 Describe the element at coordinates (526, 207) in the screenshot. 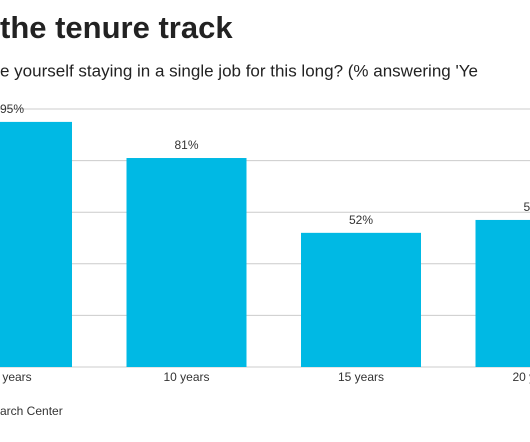

I see `value-label: 57%` at that location.